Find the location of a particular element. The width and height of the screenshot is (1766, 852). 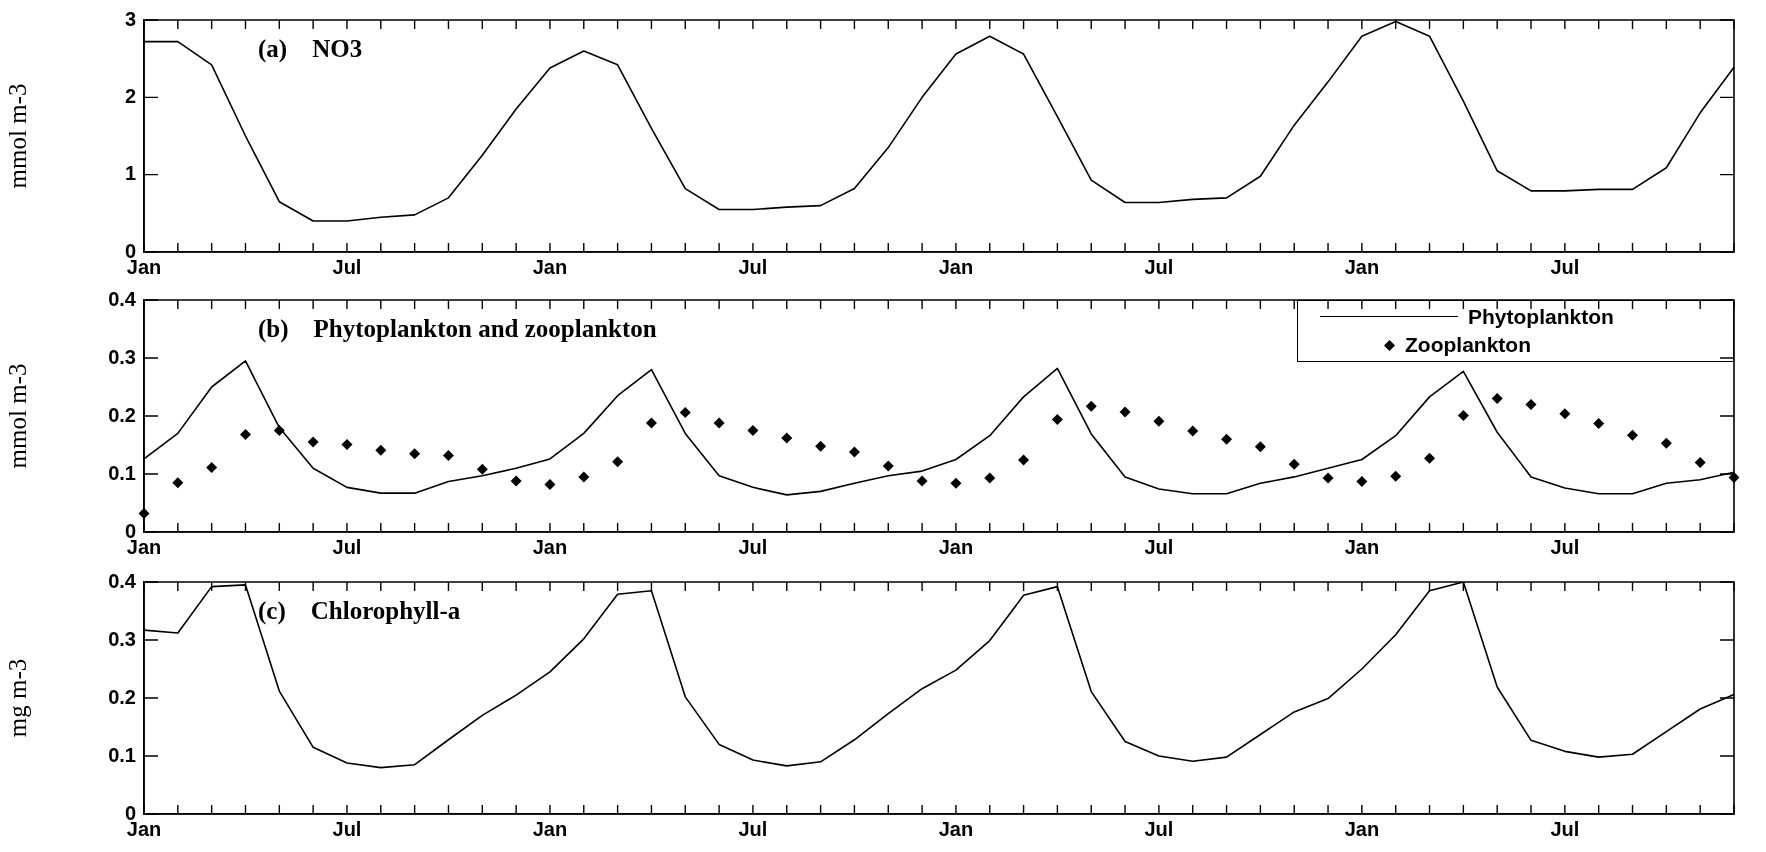

legend-label: Zooplankton is located at coordinates (1468, 345).